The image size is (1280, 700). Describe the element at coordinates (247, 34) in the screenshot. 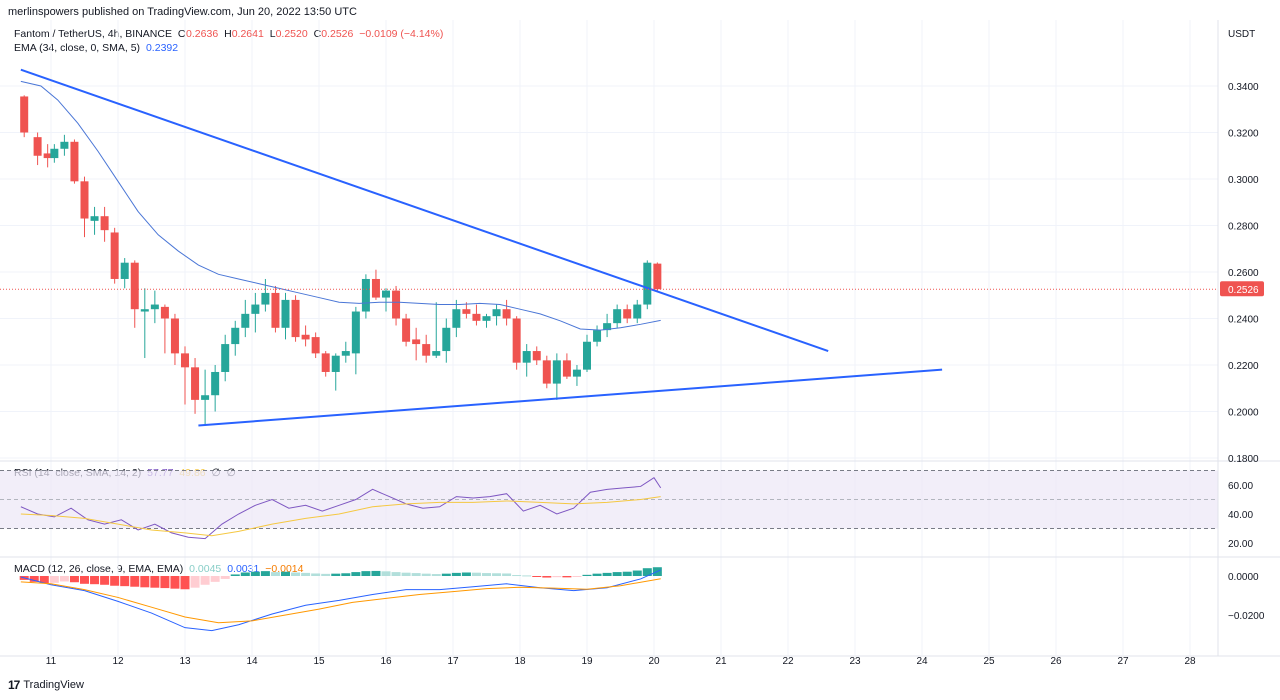

I see `high-value: 0.2641` at that location.